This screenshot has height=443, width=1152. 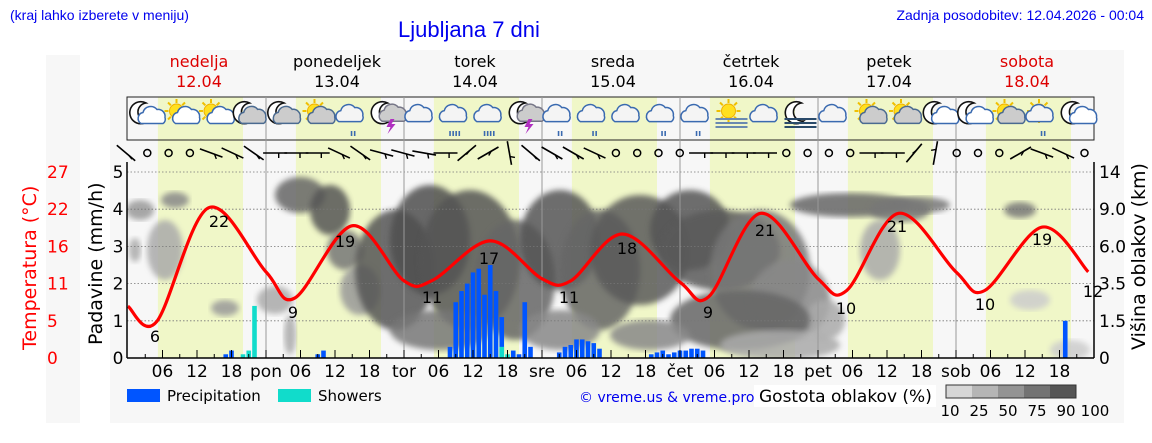 I want to click on legend-precipitation: Precipitation, so click(x=214, y=396).